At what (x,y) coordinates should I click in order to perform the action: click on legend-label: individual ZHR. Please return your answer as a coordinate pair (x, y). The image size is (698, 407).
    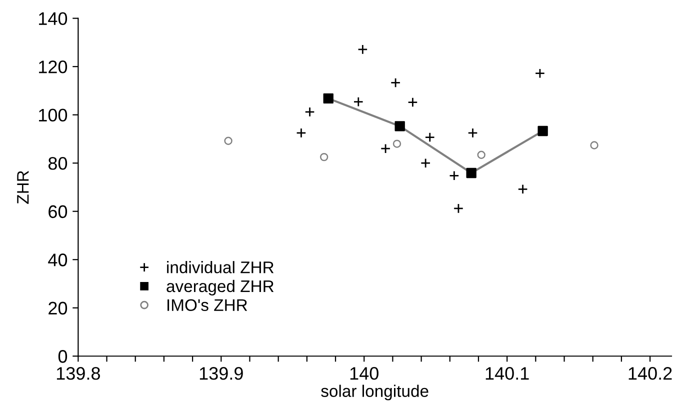
    Looking at the image, I should click on (220, 267).